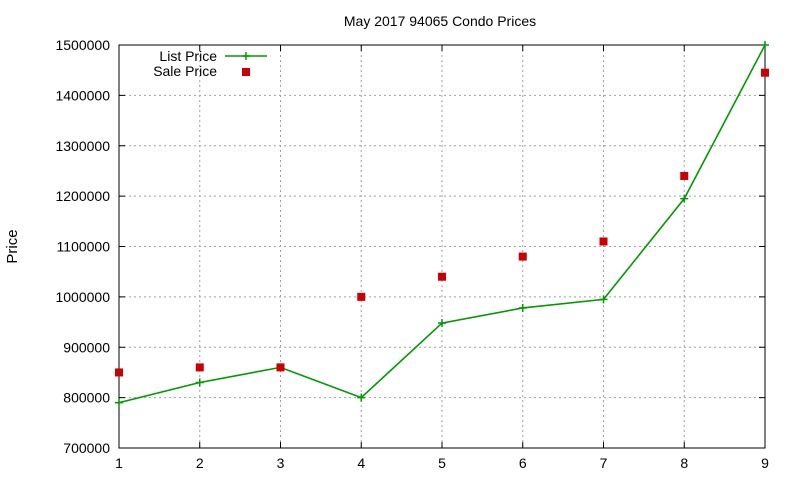 This screenshot has height=480, width=800. I want to click on legend: List Price Sale Price, so click(210, 63).